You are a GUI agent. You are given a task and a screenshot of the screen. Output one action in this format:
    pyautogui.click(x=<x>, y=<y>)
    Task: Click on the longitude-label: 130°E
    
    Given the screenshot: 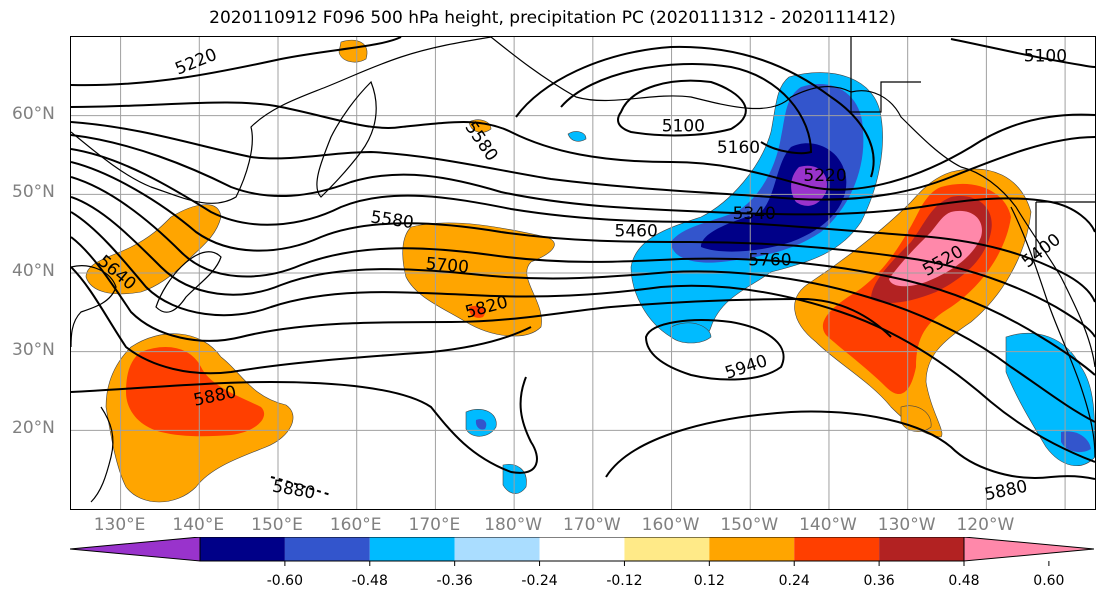 What is the action you would take?
    pyautogui.click(x=119, y=525)
    